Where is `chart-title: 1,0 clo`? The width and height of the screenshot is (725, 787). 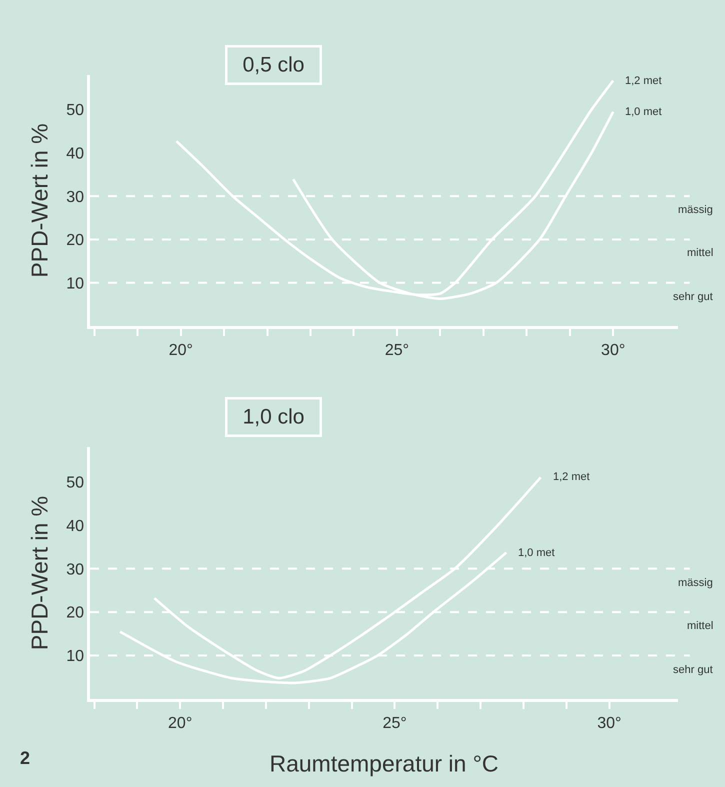
chart-title: 1,0 clo is located at coordinates (273, 417).